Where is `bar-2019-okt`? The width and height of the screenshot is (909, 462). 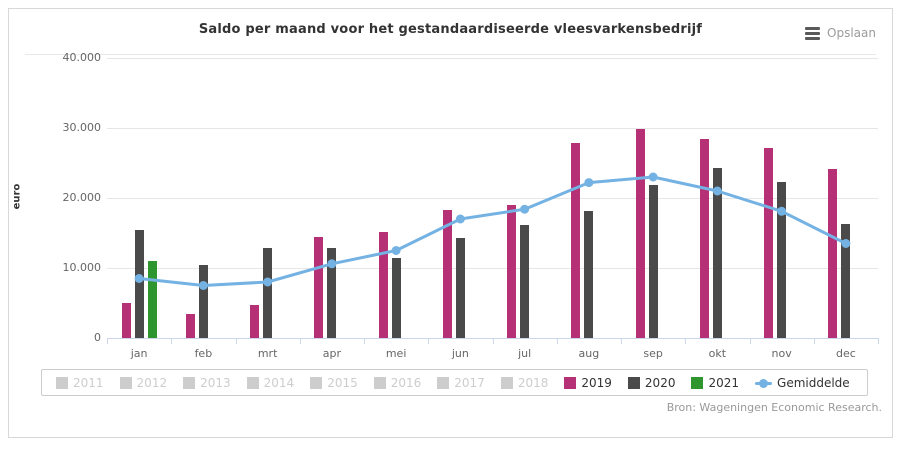 bar-2019-okt is located at coordinates (704, 238).